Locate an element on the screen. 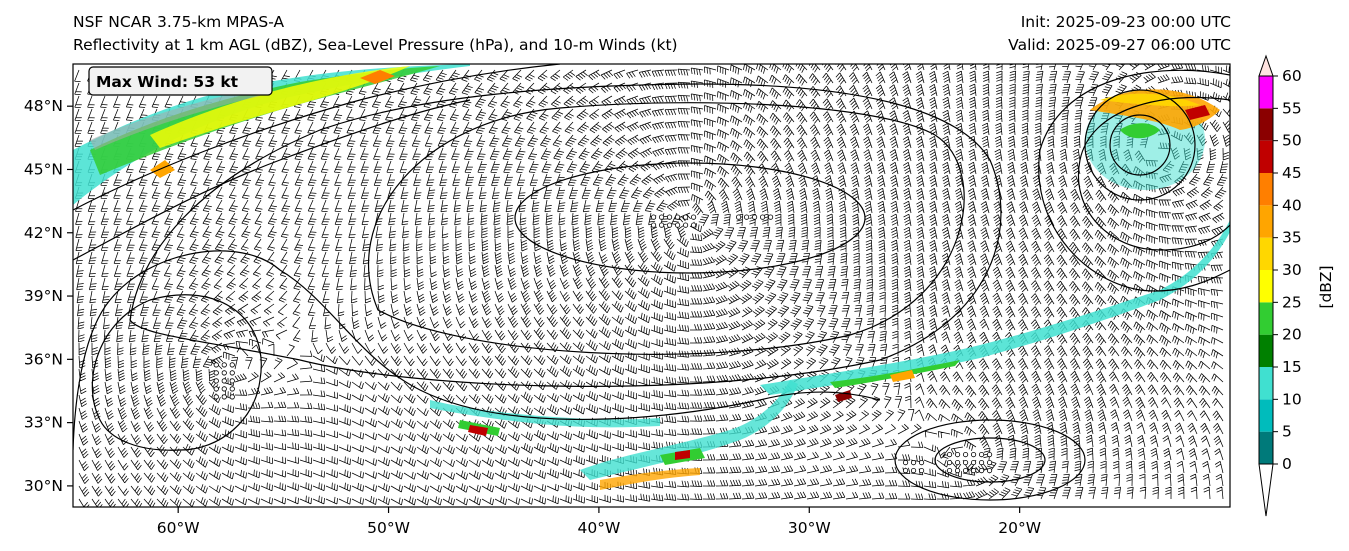 Image resolution: width=1349 pixels, height=551 pixels. colorbar-tick-label: 30 is located at coordinates (1292, 270).